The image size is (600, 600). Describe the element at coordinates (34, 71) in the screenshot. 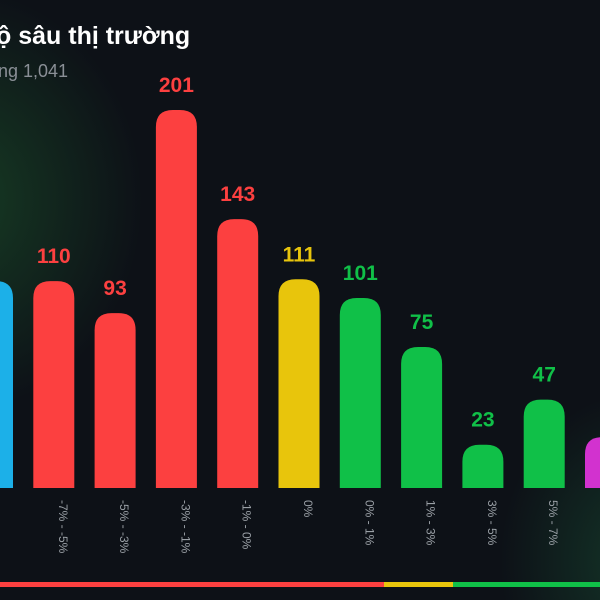

I see `chart-subtitle: ng 1,041` at that location.